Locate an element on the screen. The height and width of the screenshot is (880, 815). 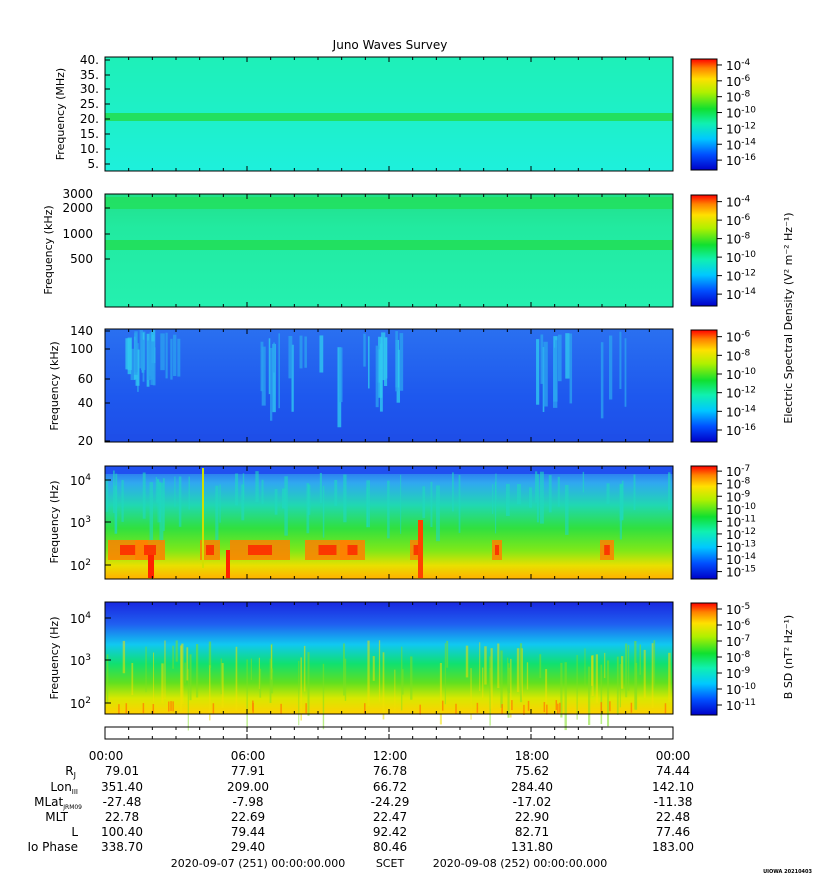
colorbar-lfh is located at coordinates (704, 250).